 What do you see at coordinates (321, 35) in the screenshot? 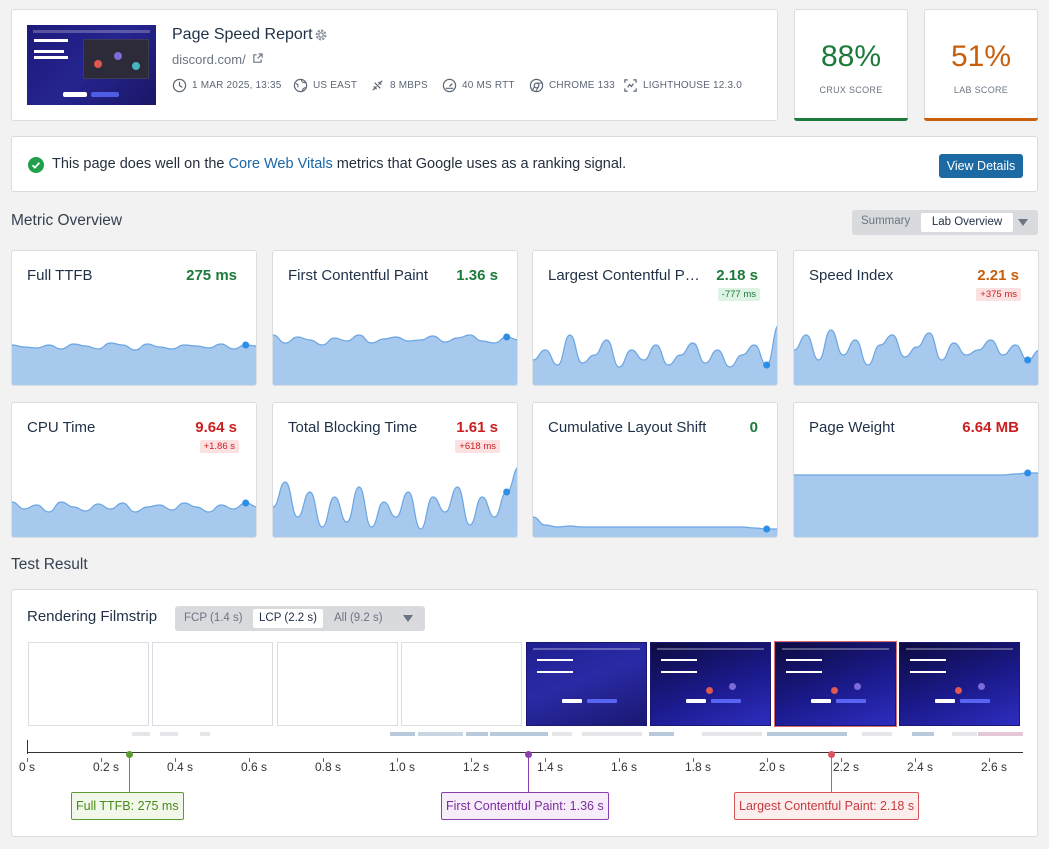
I see `gear-icon` at bounding box center [321, 35].